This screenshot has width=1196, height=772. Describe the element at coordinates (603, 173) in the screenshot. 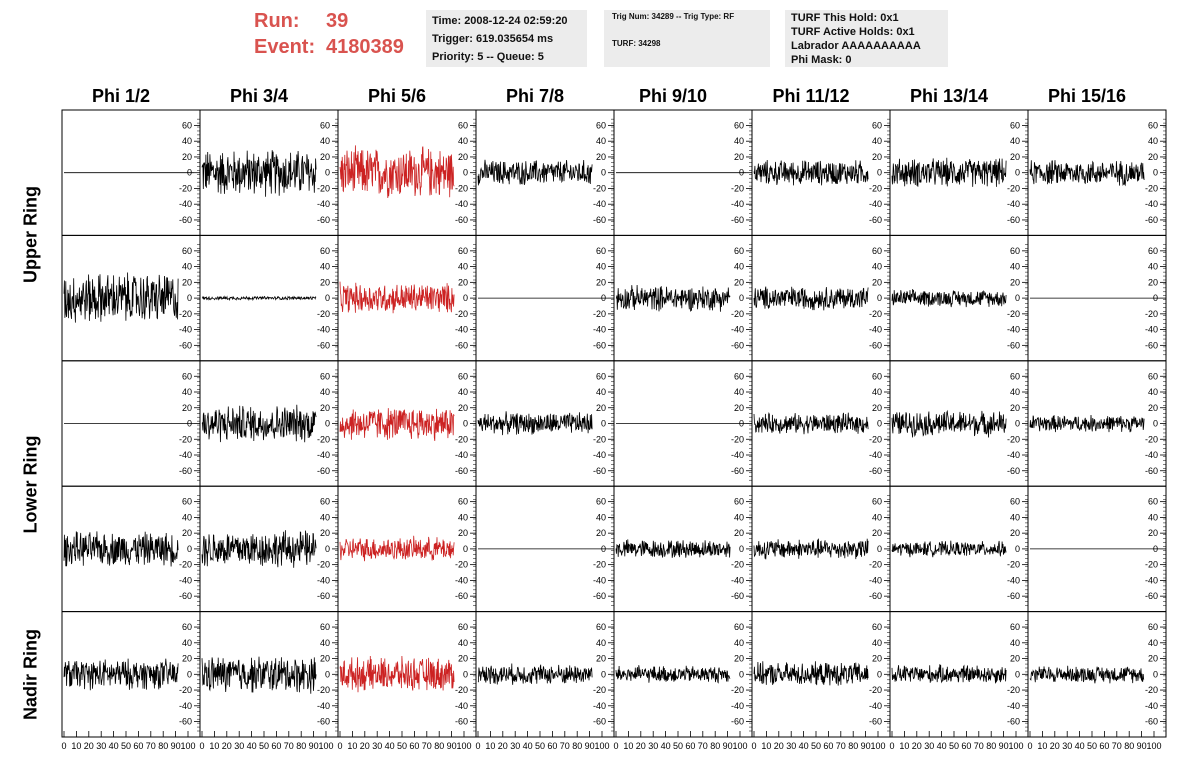

I see `y-tick-label-r0-c3: 0` at that location.